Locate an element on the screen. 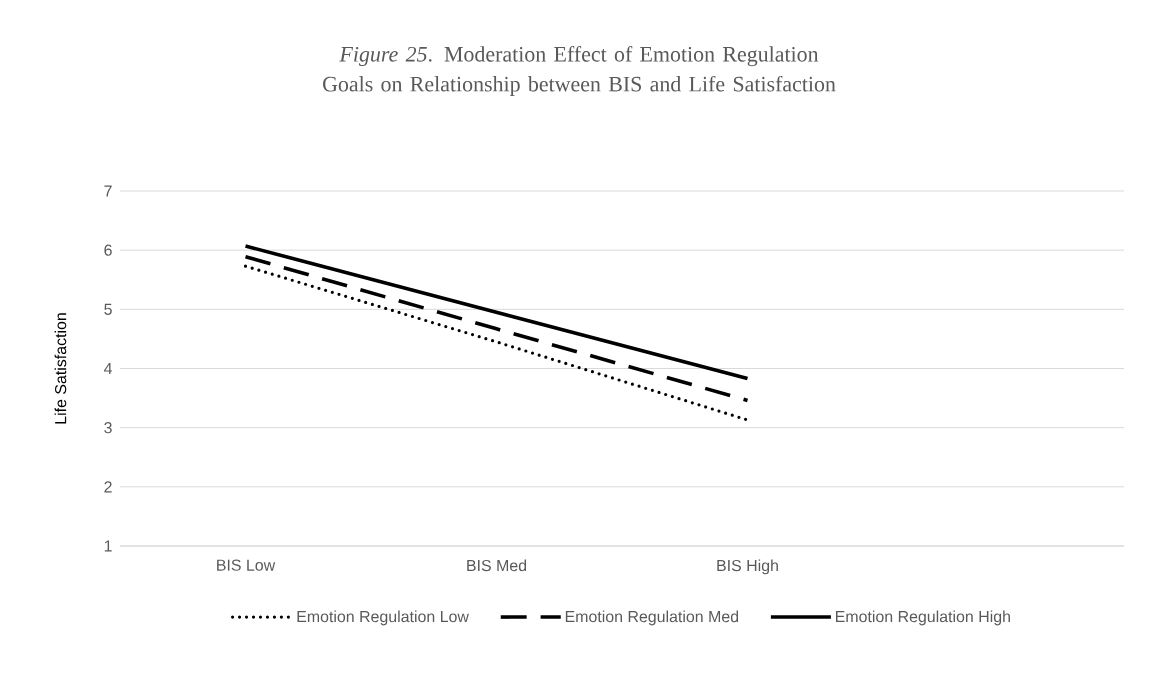 The width and height of the screenshot is (1158, 674). y-tick-label: 4 is located at coordinates (108, 368).